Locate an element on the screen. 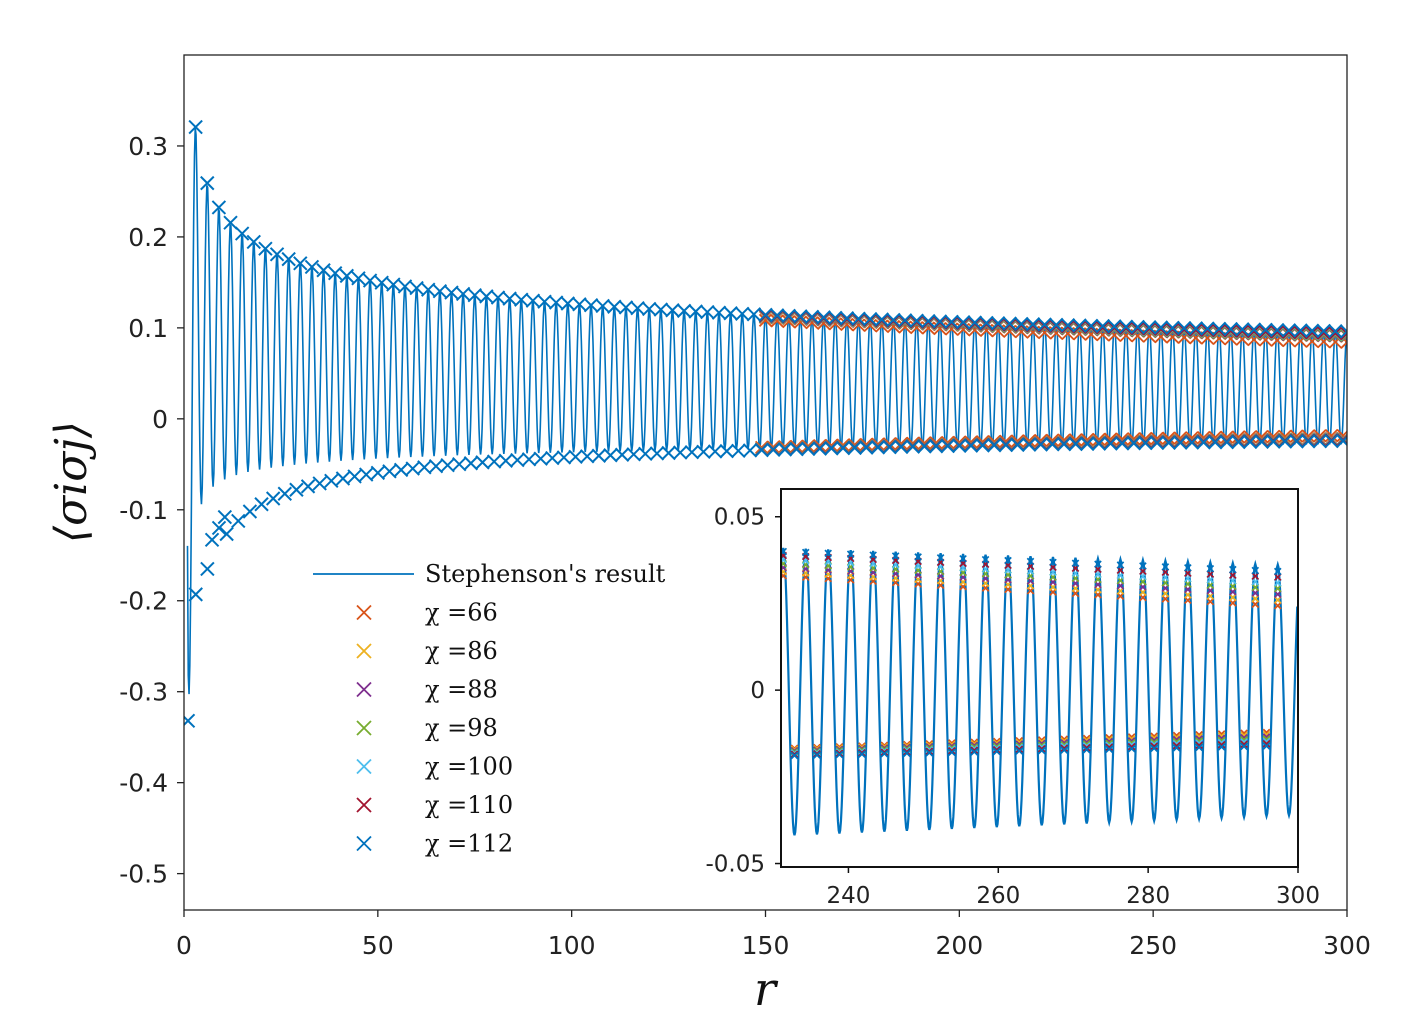 Image resolution: width=1408 pixels, height=1024 pixels. legend-entry: χ =112 is located at coordinates (434, 844).